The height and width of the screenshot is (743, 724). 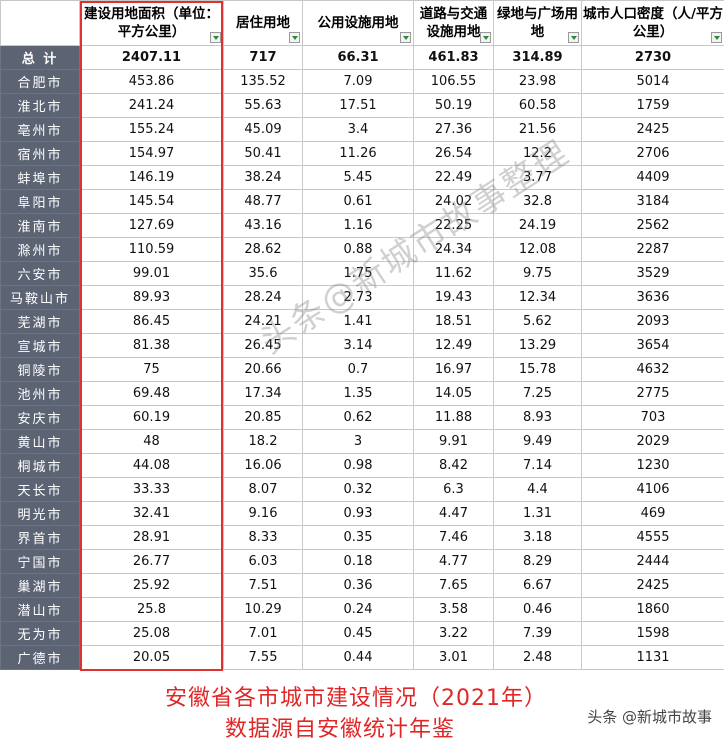 I want to click on table-cell: 12.08, so click(x=537, y=249).